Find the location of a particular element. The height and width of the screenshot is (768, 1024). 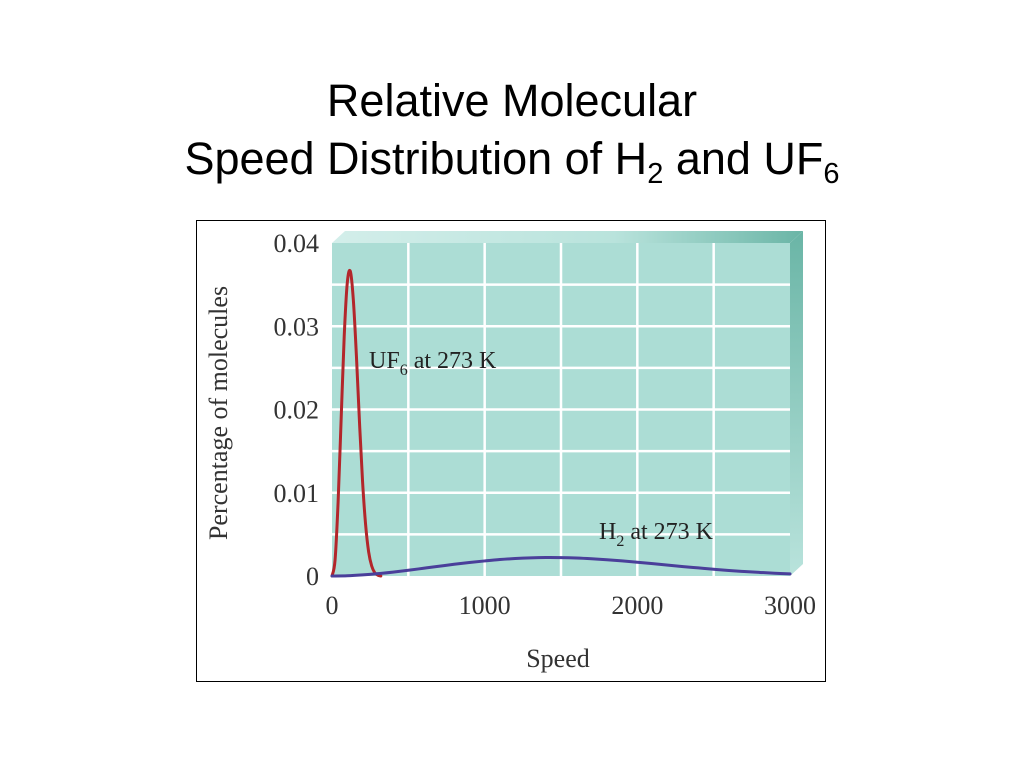

x-tick-label: 3000 is located at coordinates (790, 605).